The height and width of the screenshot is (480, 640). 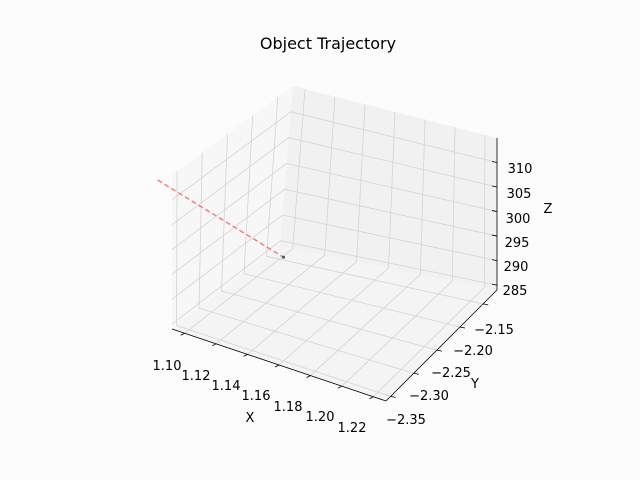 I want to click on z-tick-label: 295, so click(x=517, y=243).